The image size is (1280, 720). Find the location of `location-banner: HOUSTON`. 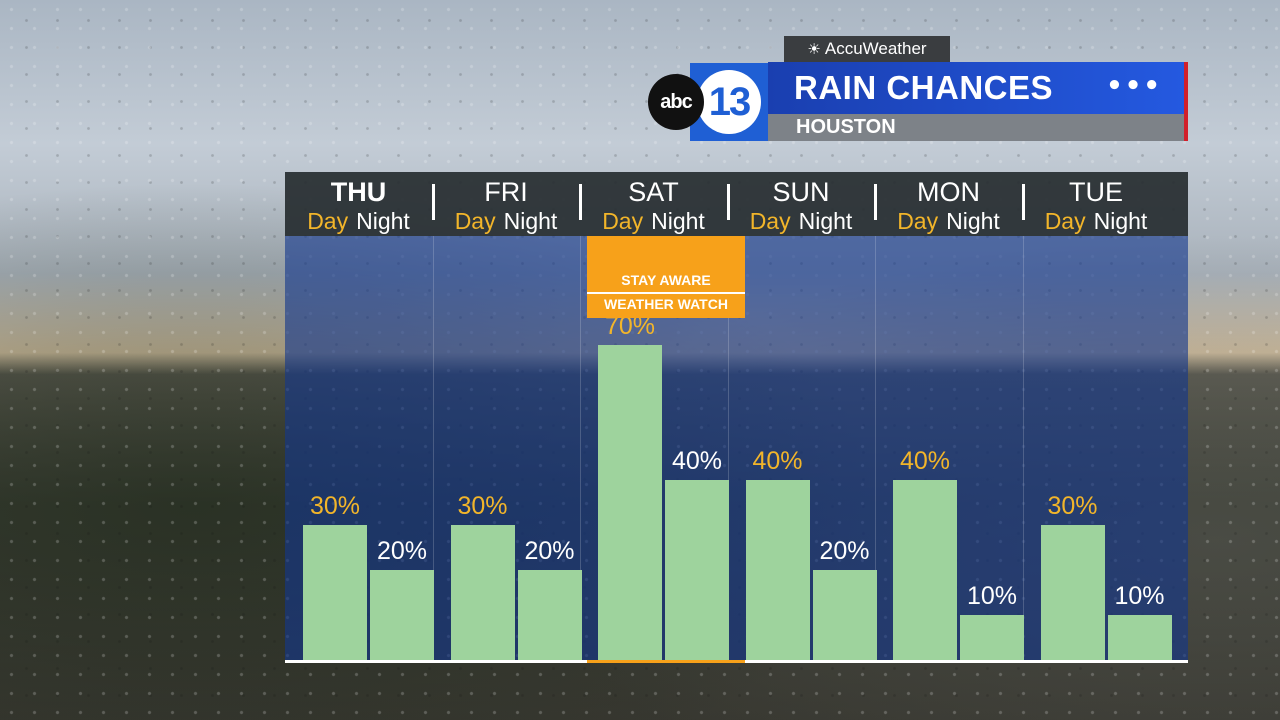

location-banner: HOUSTON is located at coordinates (978, 127).